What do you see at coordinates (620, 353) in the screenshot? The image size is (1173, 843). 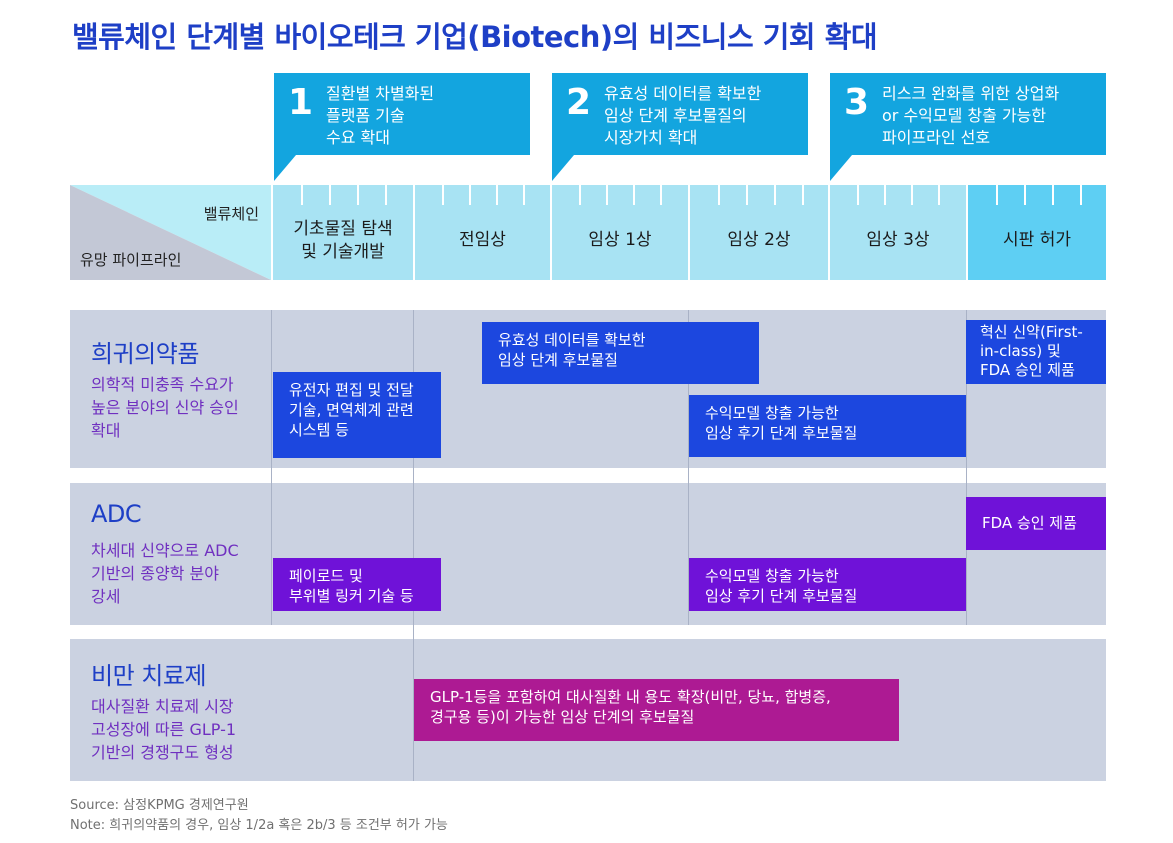 I see `opportunity-box: 유효성 데이터를 확보한 임상 단계 후보물질` at bounding box center [620, 353].